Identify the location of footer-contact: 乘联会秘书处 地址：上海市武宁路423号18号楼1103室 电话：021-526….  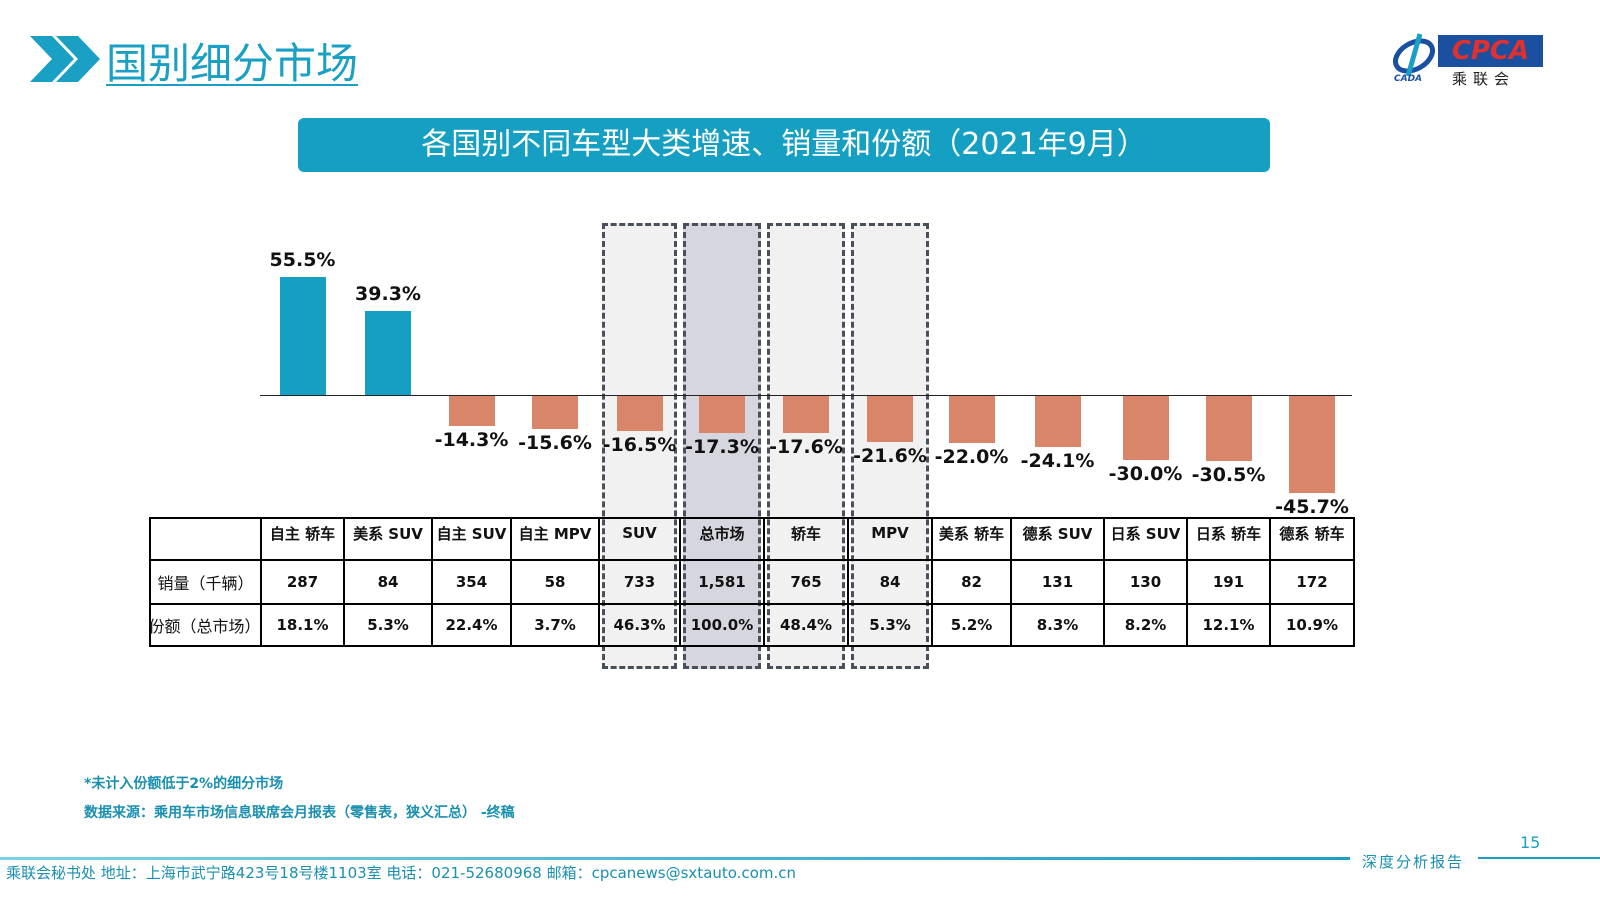
(401, 873).